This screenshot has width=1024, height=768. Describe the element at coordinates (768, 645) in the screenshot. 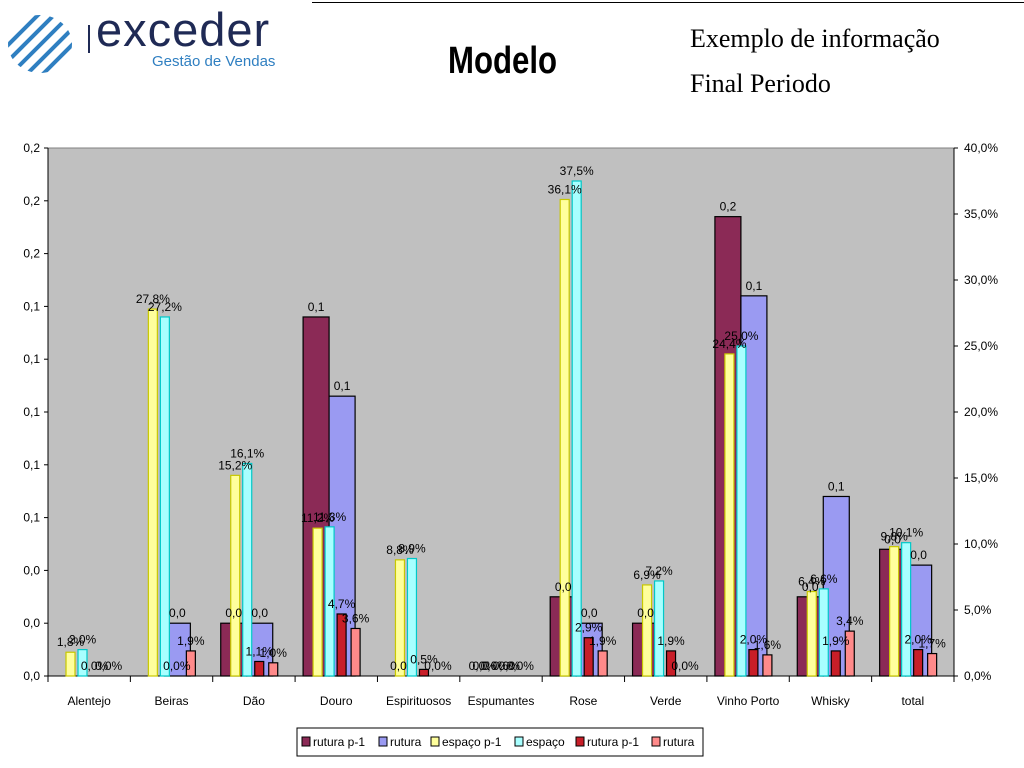

I see `data-label: 1,6%` at that location.